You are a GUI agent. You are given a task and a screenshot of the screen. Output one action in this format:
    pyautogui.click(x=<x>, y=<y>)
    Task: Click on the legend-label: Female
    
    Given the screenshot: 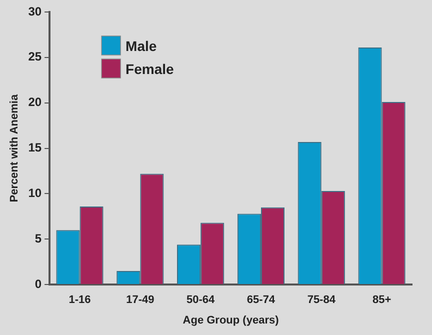 What is the action you would take?
    pyautogui.click(x=150, y=68)
    